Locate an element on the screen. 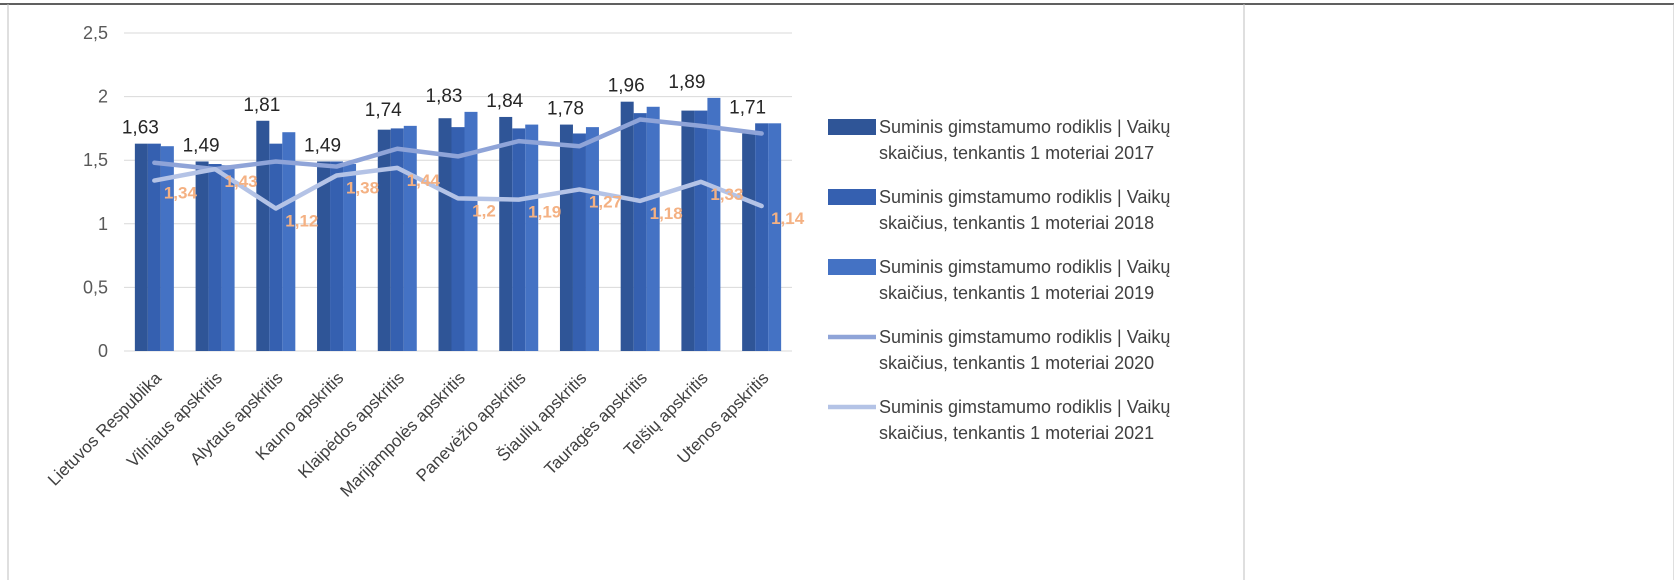 The height and width of the screenshot is (580, 1674). bar-data-label: 1,78 is located at coordinates (565, 109).